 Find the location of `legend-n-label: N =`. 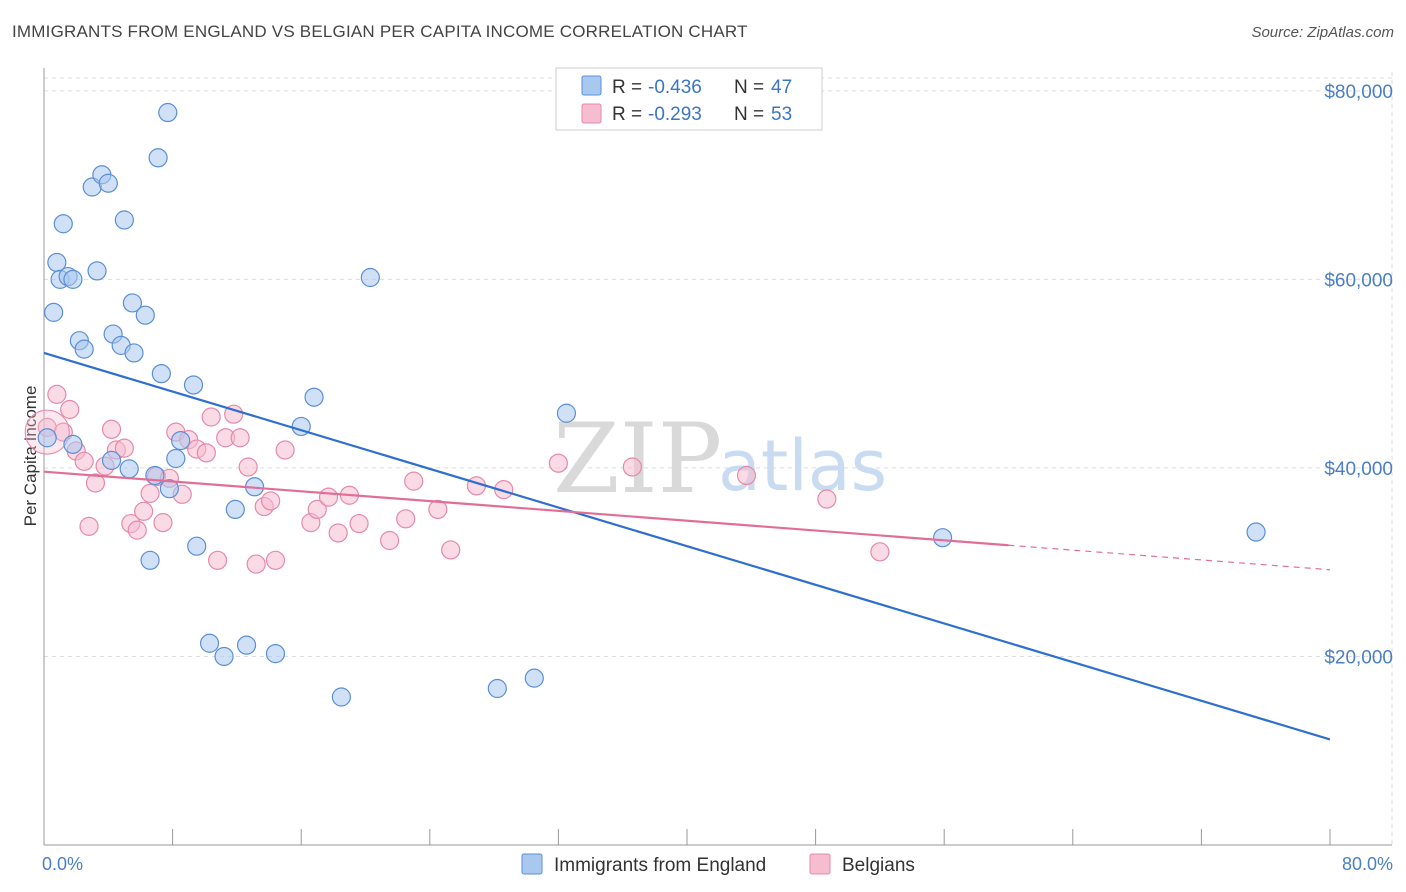

legend-n-label: N = is located at coordinates (749, 87).